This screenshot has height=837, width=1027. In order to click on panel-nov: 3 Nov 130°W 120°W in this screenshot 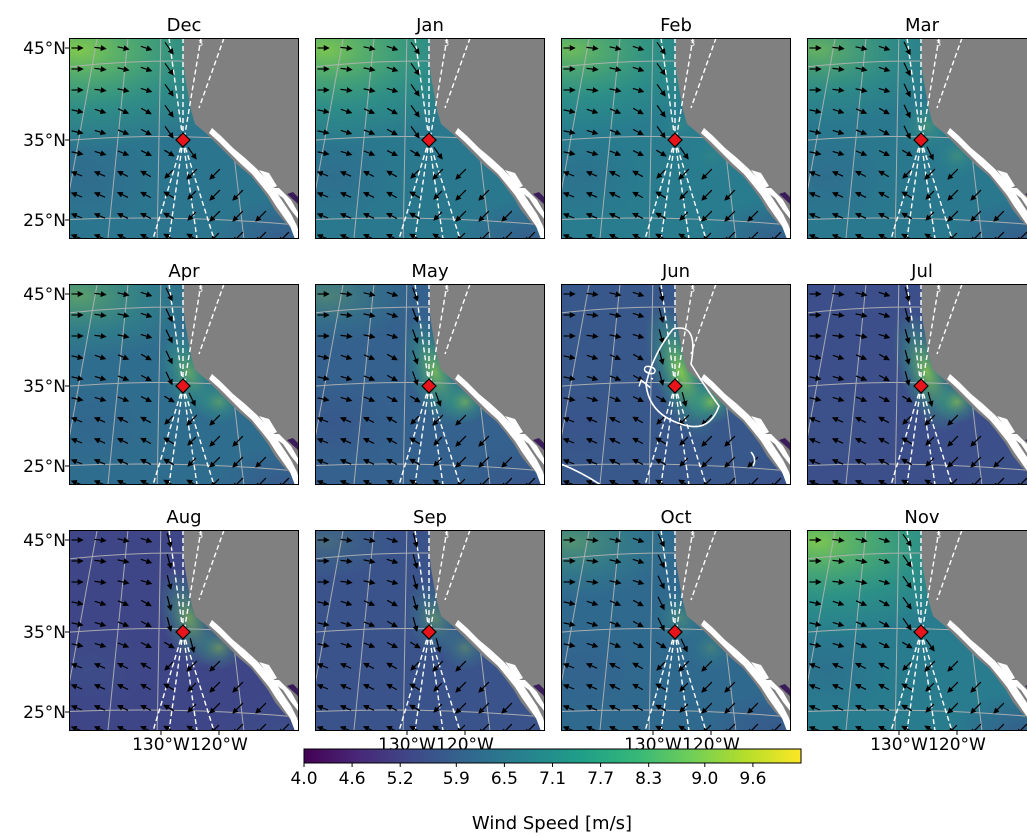, I will do `click(917, 631)`.